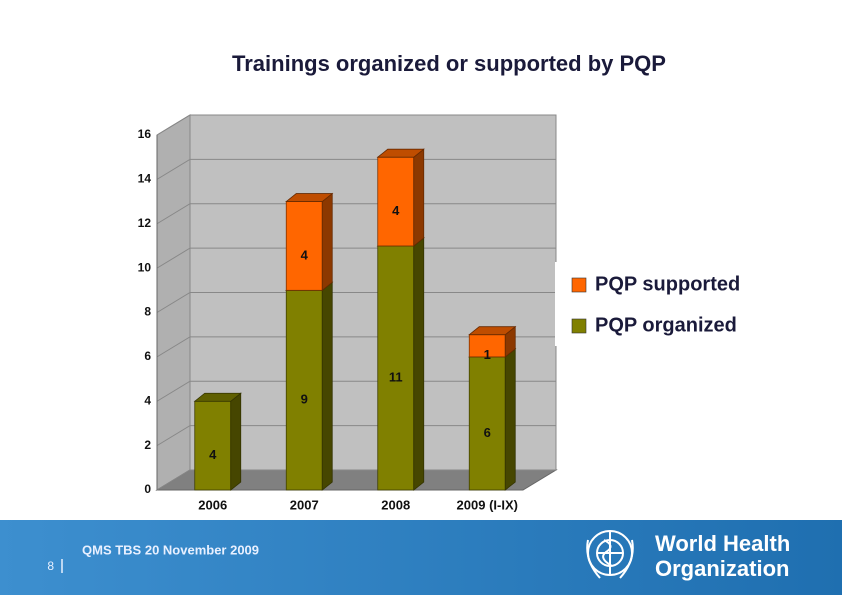 This screenshot has width=842, height=600. Describe the element at coordinates (304, 504) in the screenshot. I see `x-tick-label: 2007` at that location.